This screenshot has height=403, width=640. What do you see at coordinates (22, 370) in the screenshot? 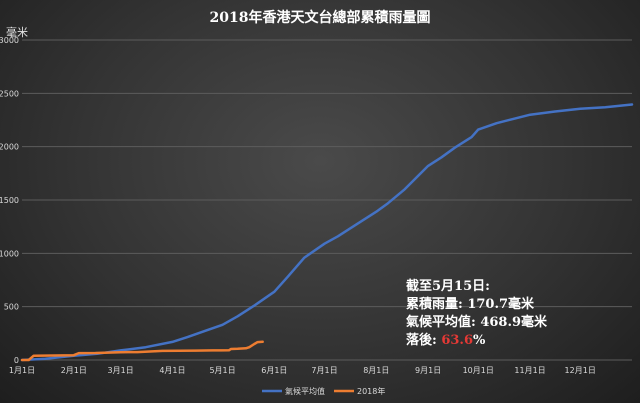
I see `x-tick-label: 1月1日` at bounding box center [22, 370].